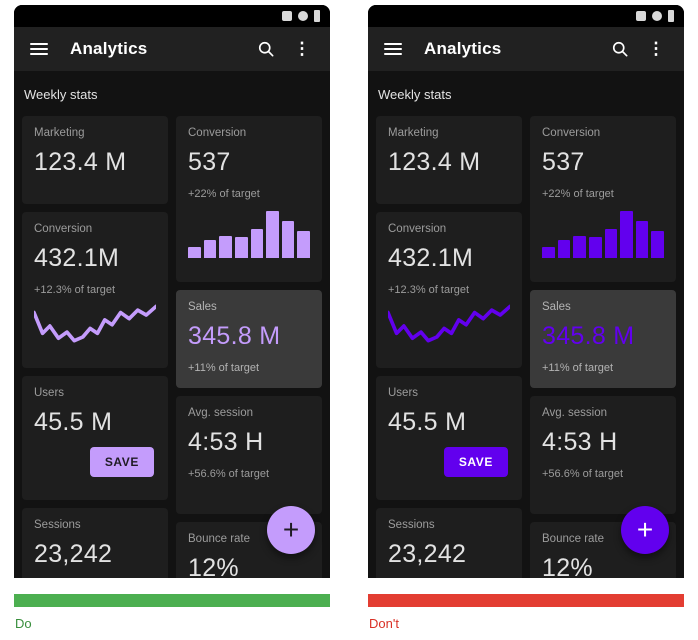 The height and width of the screenshot is (640, 698). I want to click on dont-caption: Don't, so click(384, 623).